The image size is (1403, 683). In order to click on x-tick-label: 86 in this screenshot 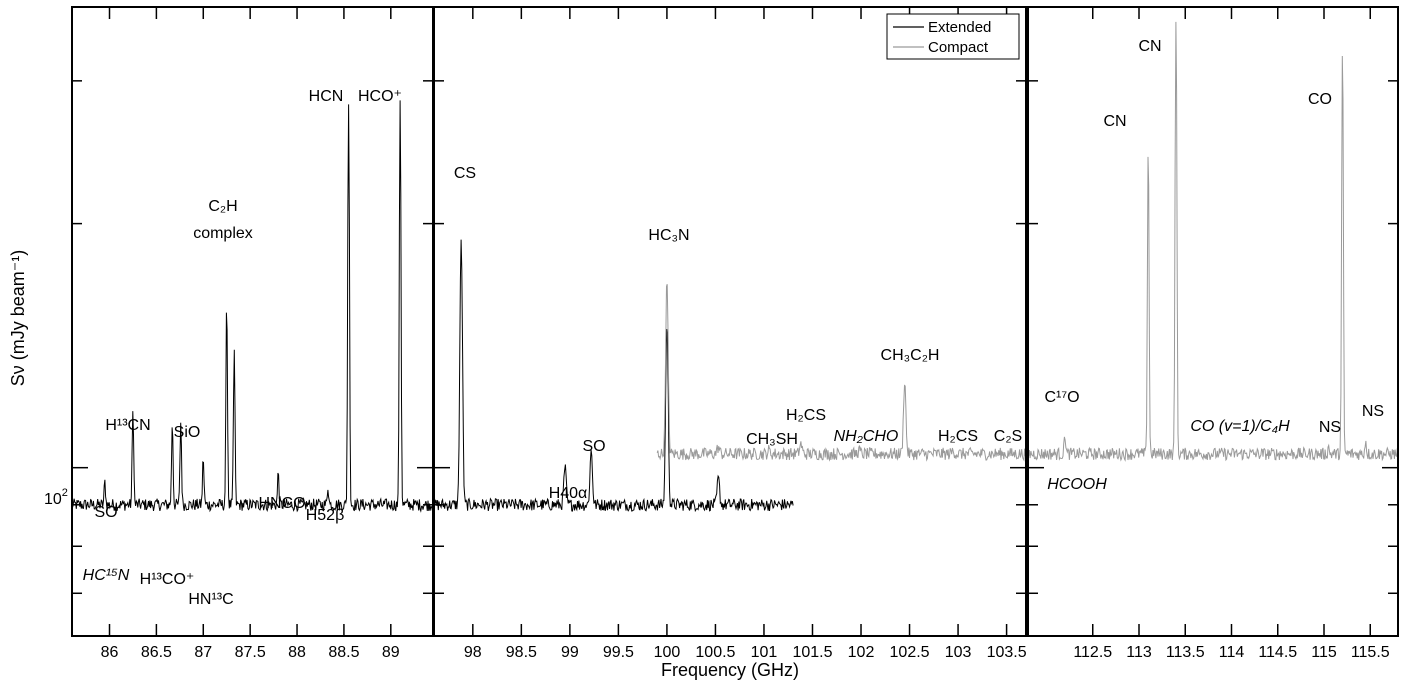, I will do `click(110, 652)`.